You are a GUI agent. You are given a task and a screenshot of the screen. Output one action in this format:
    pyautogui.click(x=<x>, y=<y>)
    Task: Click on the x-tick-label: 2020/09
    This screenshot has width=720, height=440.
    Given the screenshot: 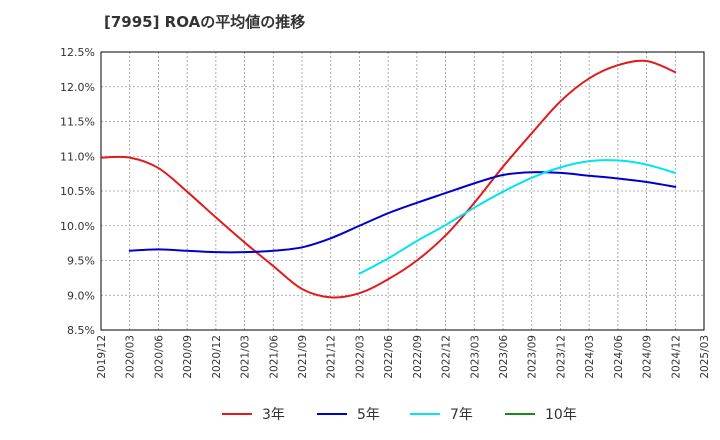 What is the action you would take?
    pyautogui.click(x=188, y=357)
    